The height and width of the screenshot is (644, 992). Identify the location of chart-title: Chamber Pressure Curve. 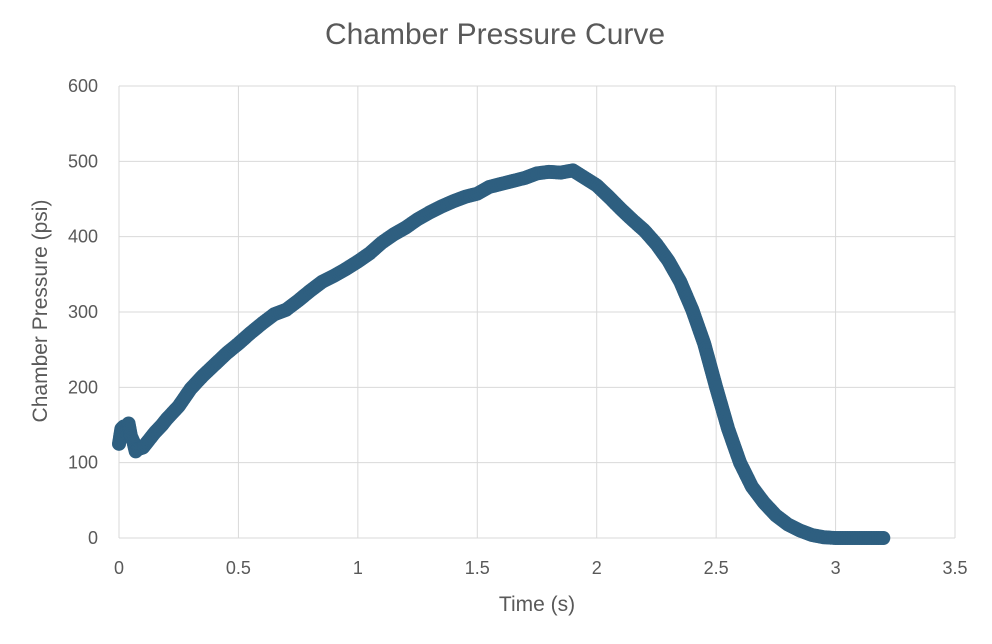
(495, 34).